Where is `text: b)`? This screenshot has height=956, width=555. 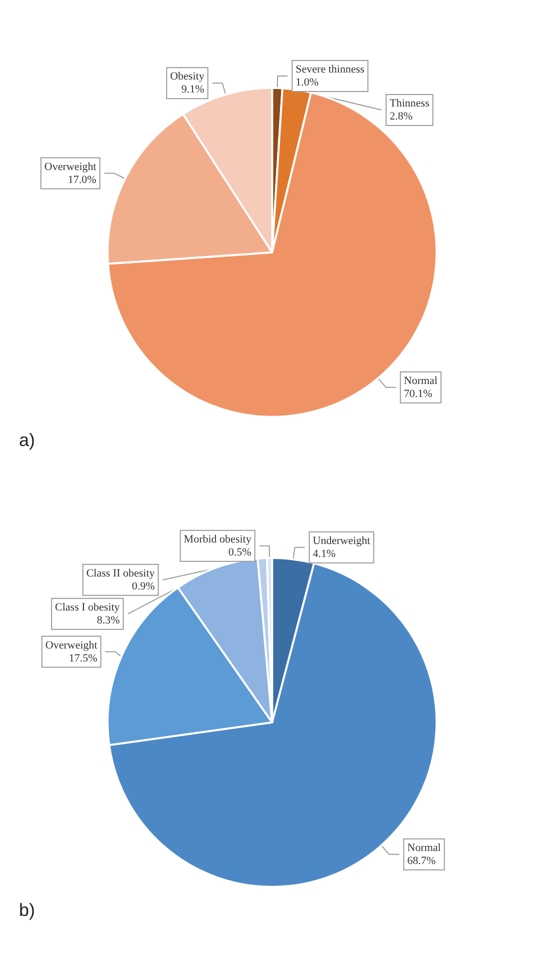
text: b) is located at coordinates (27, 910).